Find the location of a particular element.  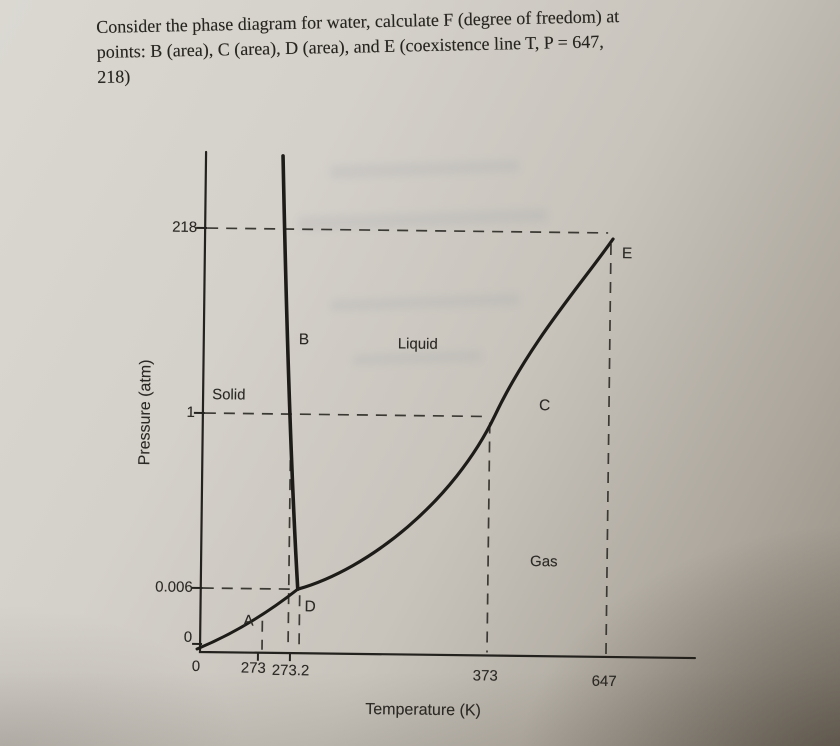

dashed-guide-1atm is located at coordinates (344, 414).